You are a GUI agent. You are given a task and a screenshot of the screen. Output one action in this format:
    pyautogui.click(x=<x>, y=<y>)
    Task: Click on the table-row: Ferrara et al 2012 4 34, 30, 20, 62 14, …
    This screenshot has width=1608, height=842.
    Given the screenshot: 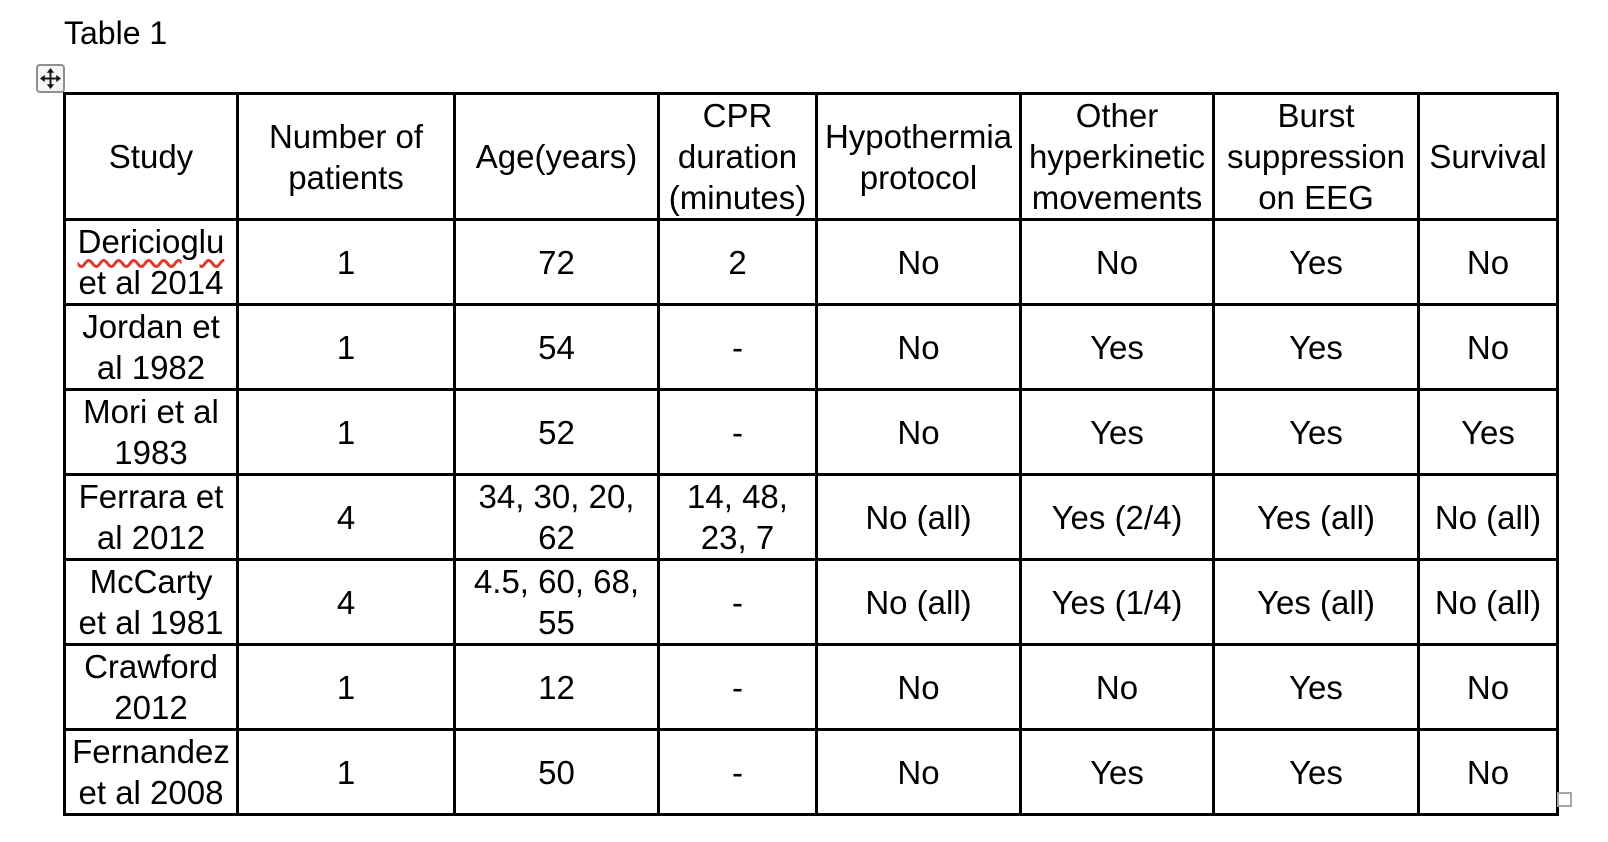 What is the action you would take?
    pyautogui.click(x=811, y=517)
    